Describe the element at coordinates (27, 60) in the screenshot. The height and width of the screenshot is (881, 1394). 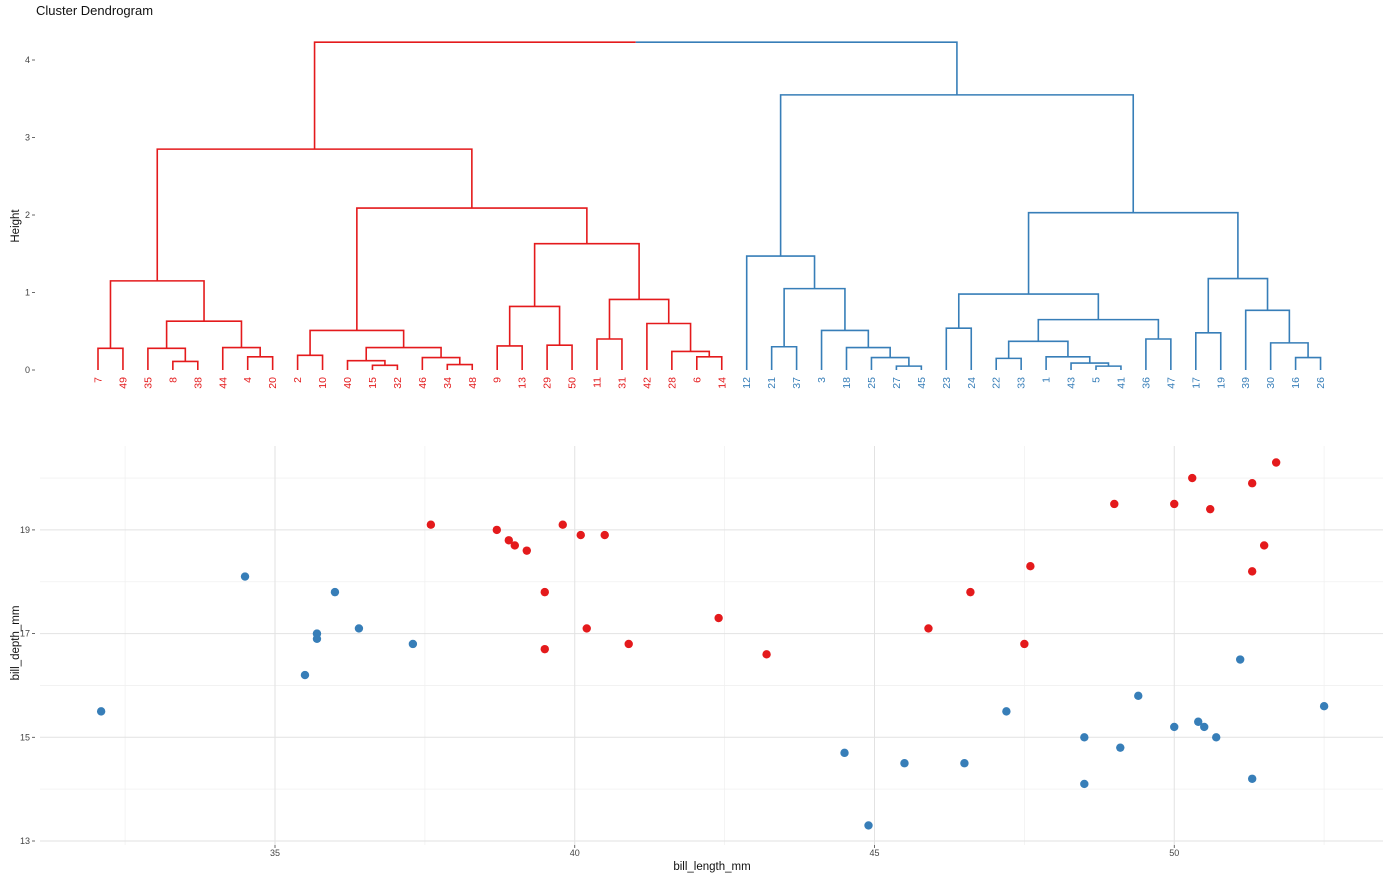
I see `dendrogram-y-tick-label: 4` at that location.